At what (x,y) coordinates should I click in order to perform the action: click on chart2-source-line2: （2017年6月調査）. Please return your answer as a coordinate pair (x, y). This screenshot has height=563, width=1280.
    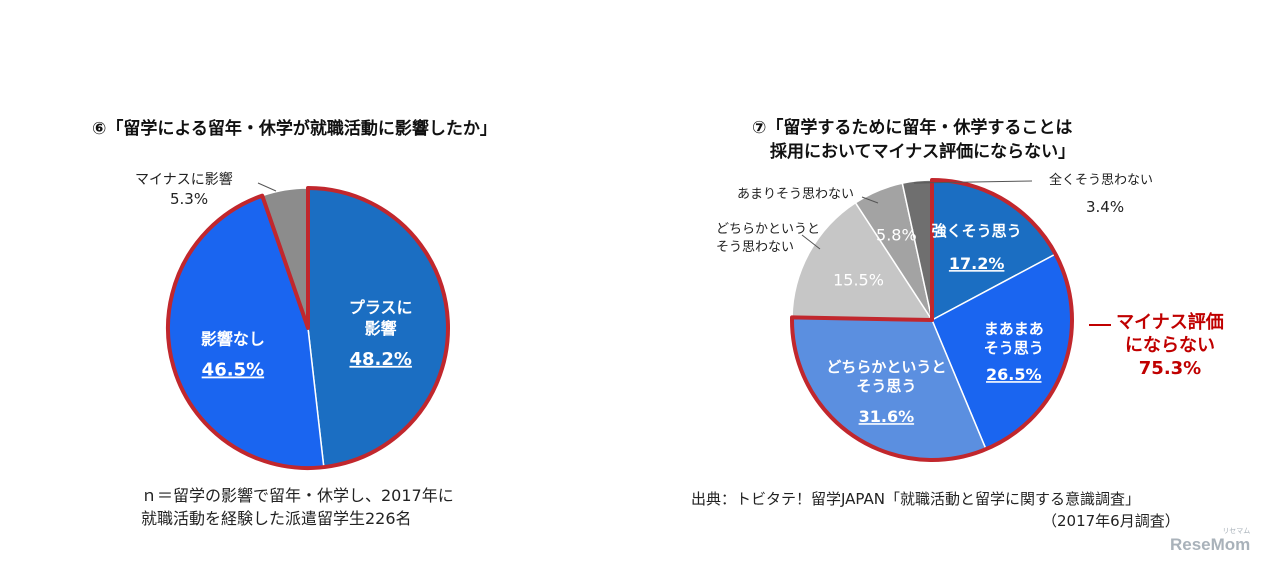
    Looking at the image, I should click on (1111, 521).